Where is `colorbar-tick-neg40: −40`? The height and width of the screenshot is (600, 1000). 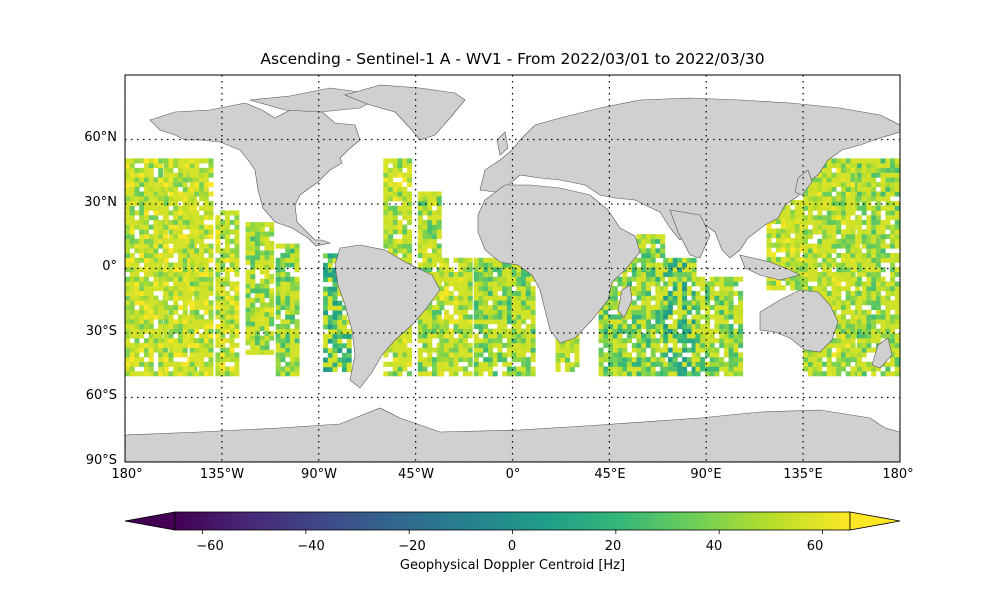 colorbar-tick-neg40: −40 is located at coordinates (311, 546).